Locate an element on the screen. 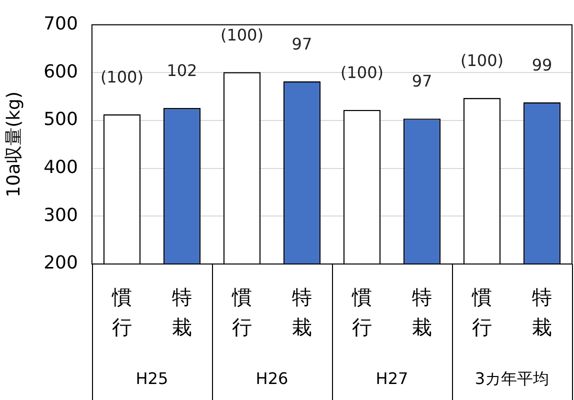 Image resolution: width=574 pixels, height=400 pixels. y-axis-title: 10a収量(kg) is located at coordinates (13, 144).